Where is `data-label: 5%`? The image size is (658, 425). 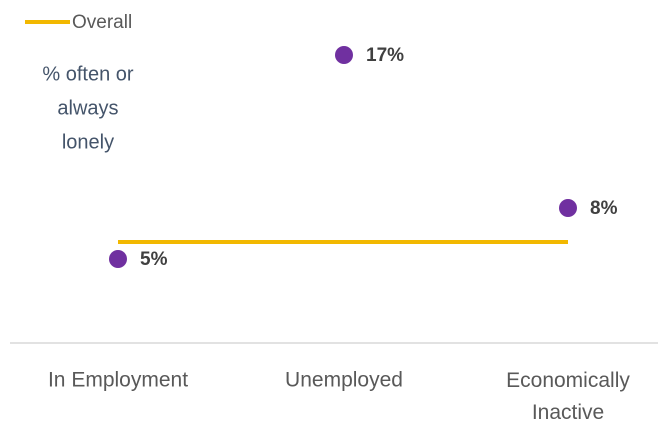
data-label: 5% is located at coordinates (154, 259).